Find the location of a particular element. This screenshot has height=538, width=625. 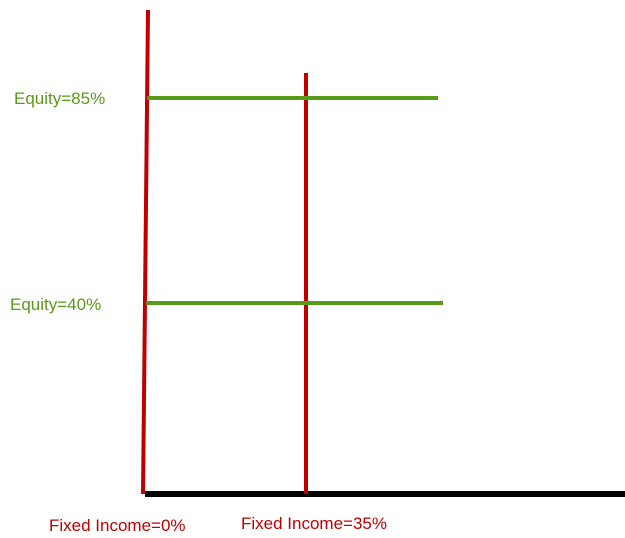

fixed-income-0-label: Fixed Income=0% is located at coordinates (117, 525).